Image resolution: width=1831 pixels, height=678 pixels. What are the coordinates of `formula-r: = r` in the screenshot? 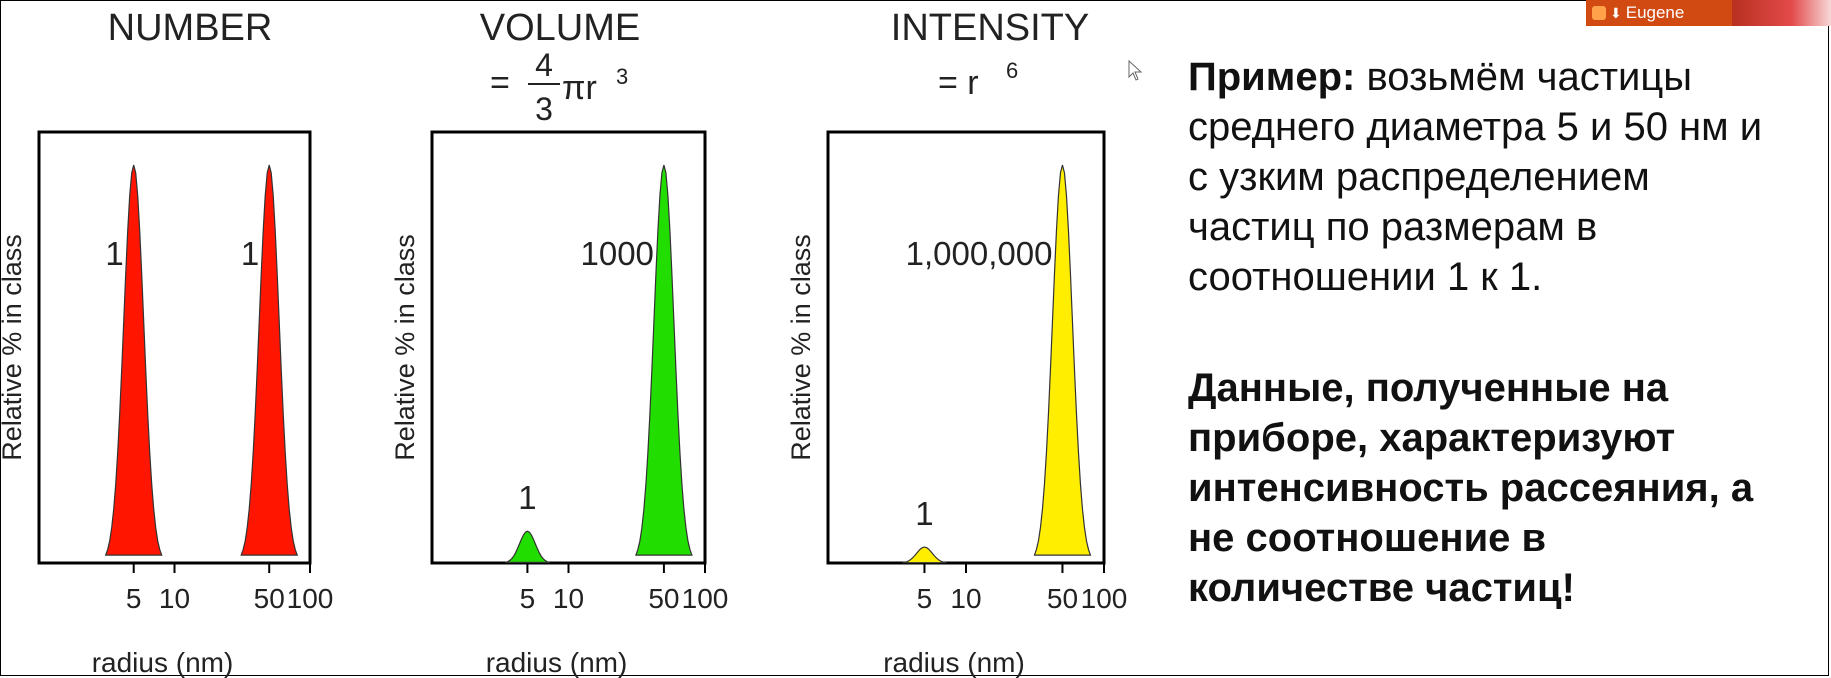 It's located at (958, 83).